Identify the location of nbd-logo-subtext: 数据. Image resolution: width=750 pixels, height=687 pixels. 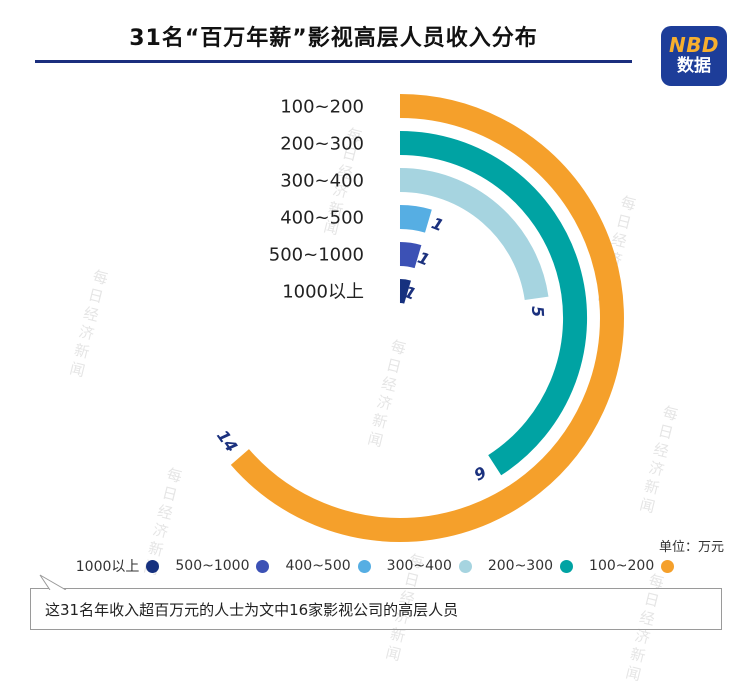
(694, 66).